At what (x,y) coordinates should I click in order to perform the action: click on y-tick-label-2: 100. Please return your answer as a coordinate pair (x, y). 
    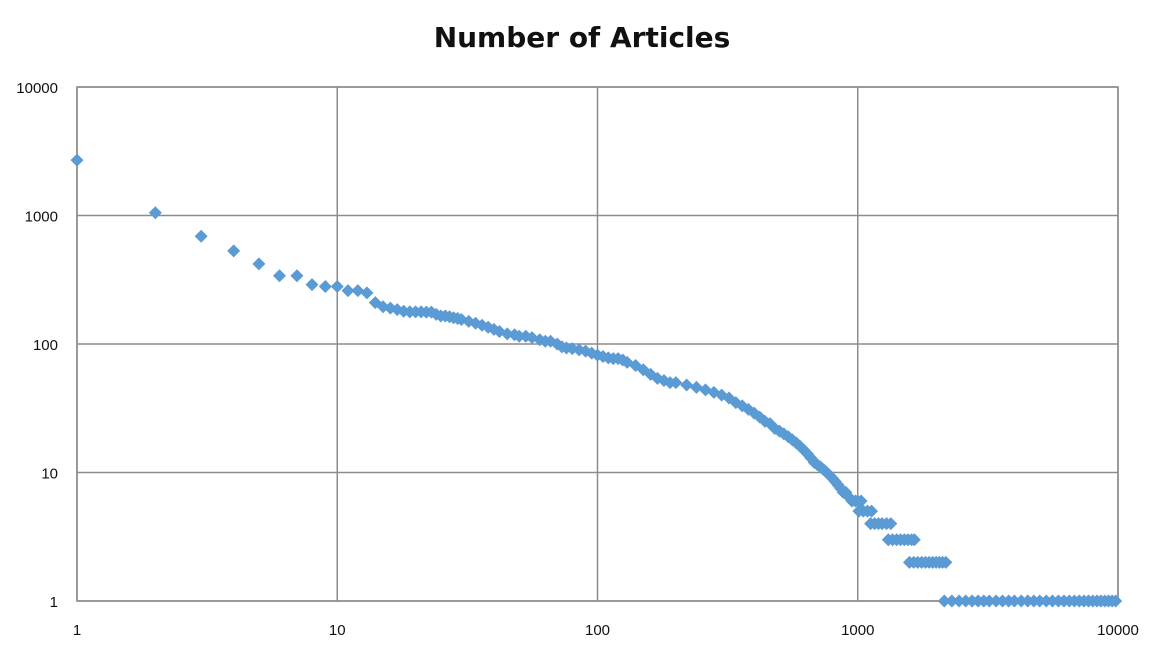
    Looking at the image, I should click on (45, 345).